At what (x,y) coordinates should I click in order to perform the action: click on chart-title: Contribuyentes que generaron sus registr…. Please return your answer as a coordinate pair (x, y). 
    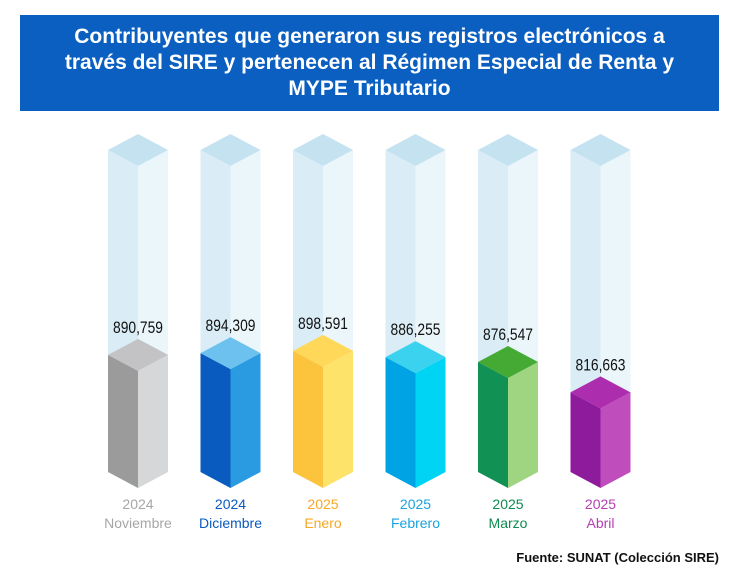
    Looking at the image, I should click on (369, 62).